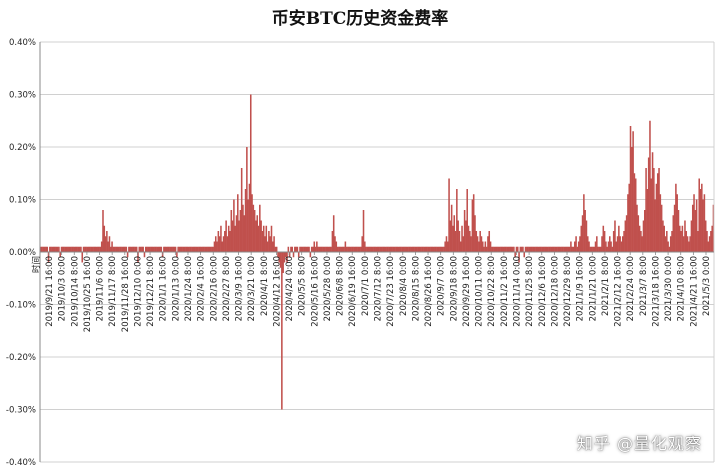  I want to click on x-tick-label: 2019/10/3 0:00, so click(63, 288).